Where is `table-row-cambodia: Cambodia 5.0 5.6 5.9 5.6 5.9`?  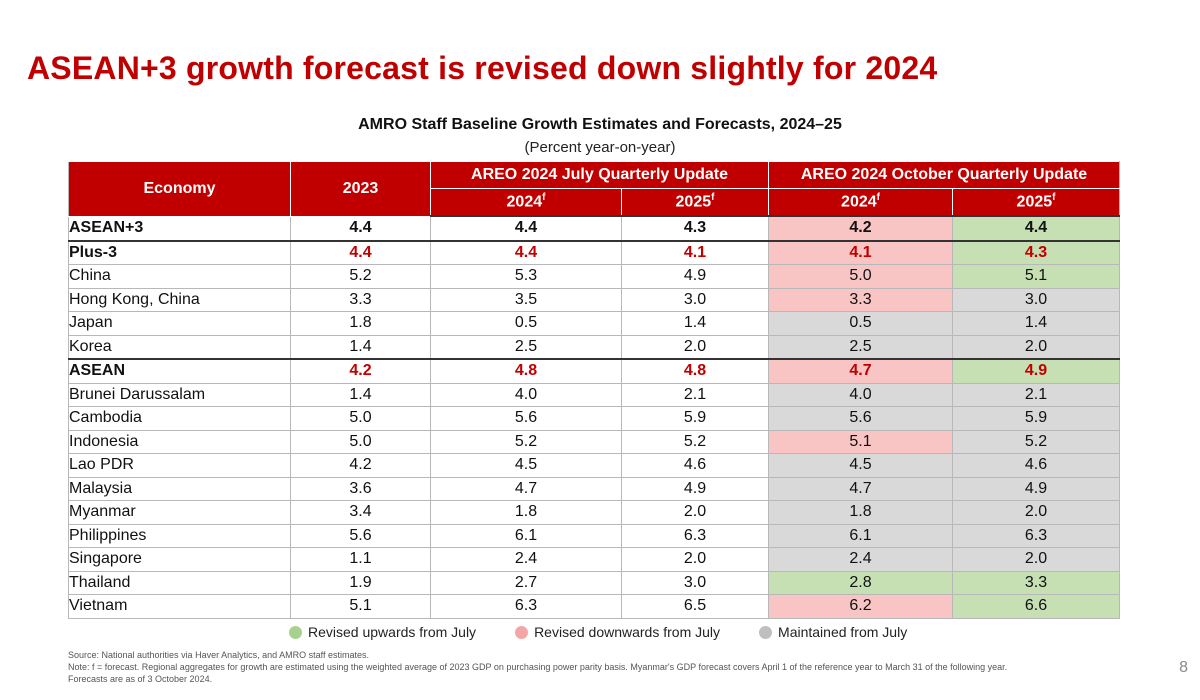
table-row-cambodia: Cambodia 5.0 5.6 5.9 5.6 5.9 is located at coordinates (594, 418).